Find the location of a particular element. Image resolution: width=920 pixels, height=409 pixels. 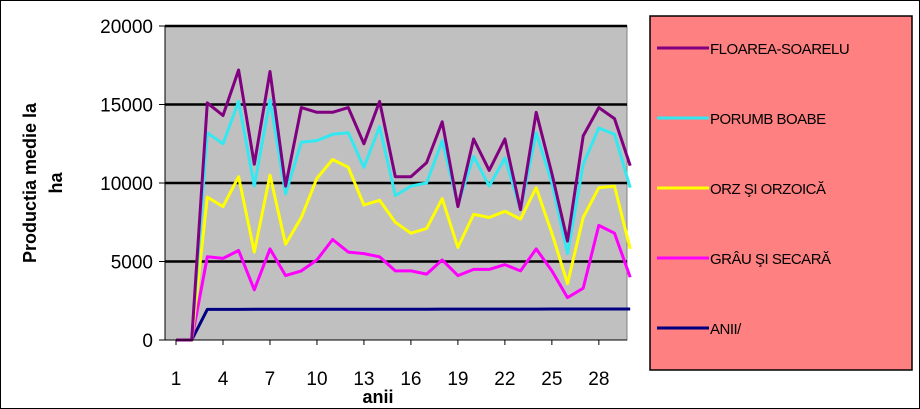

x-tick-label: 7 is located at coordinates (270, 379).